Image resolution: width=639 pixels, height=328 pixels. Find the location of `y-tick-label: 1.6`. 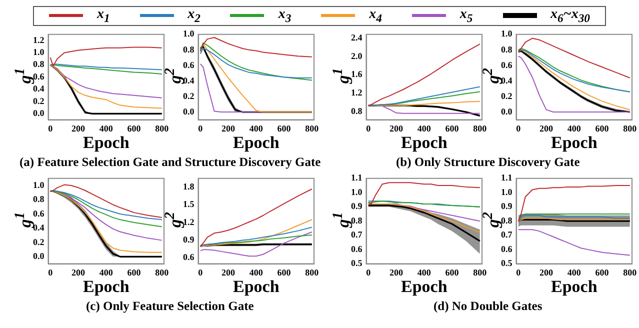

y-tick-label: 1.6 is located at coordinates (357, 74).